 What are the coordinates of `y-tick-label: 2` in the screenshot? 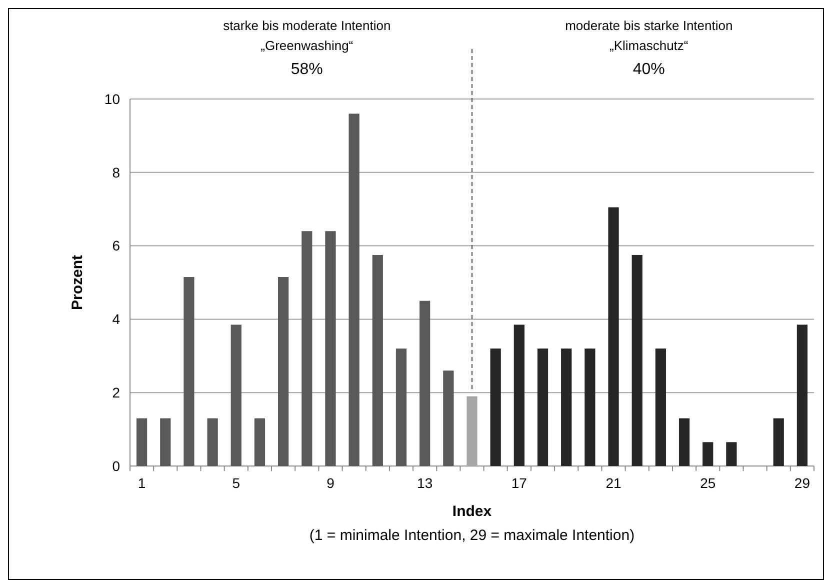 It's located at (116, 392).